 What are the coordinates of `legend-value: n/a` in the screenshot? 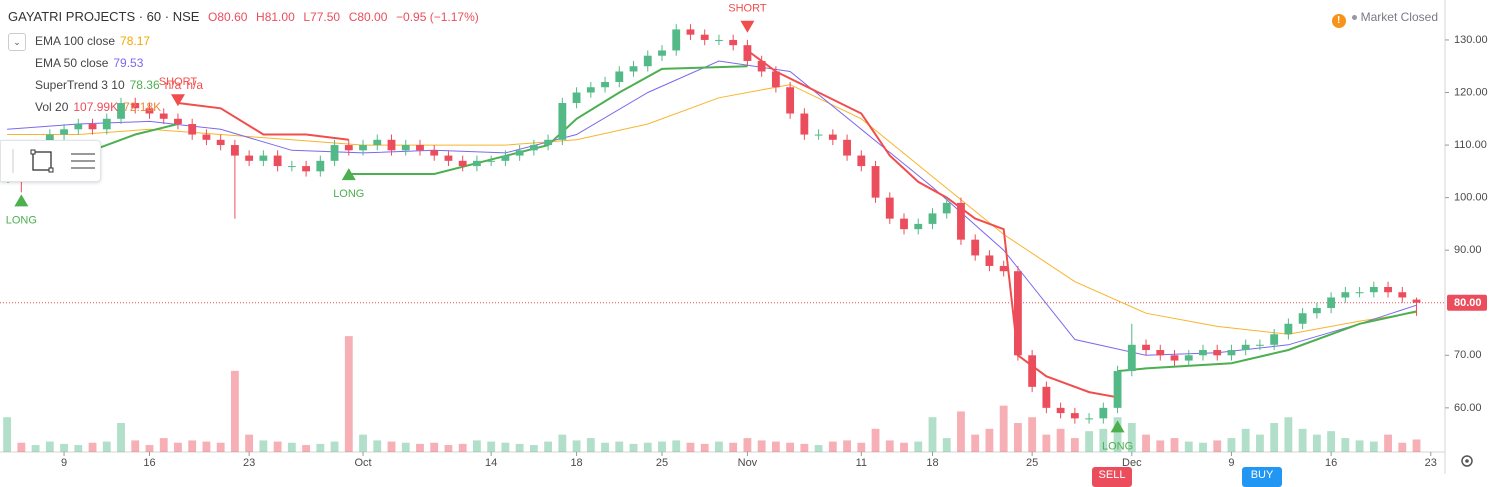 It's located at (195, 85).